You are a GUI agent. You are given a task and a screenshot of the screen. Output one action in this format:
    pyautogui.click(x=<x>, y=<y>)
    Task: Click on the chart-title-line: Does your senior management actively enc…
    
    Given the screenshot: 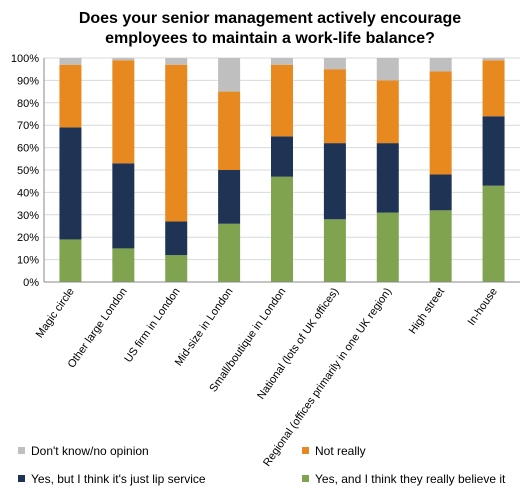 What is the action you would take?
    pyautogui.click(x=270, y=18)
    